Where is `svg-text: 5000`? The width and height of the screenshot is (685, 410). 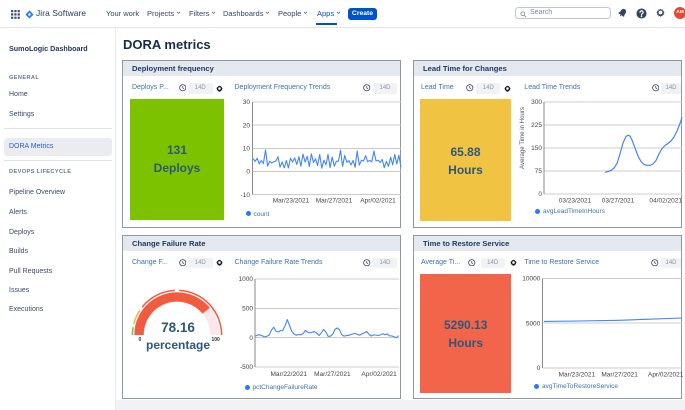 svg-text: 5000 is located at coordinates (533, 323).